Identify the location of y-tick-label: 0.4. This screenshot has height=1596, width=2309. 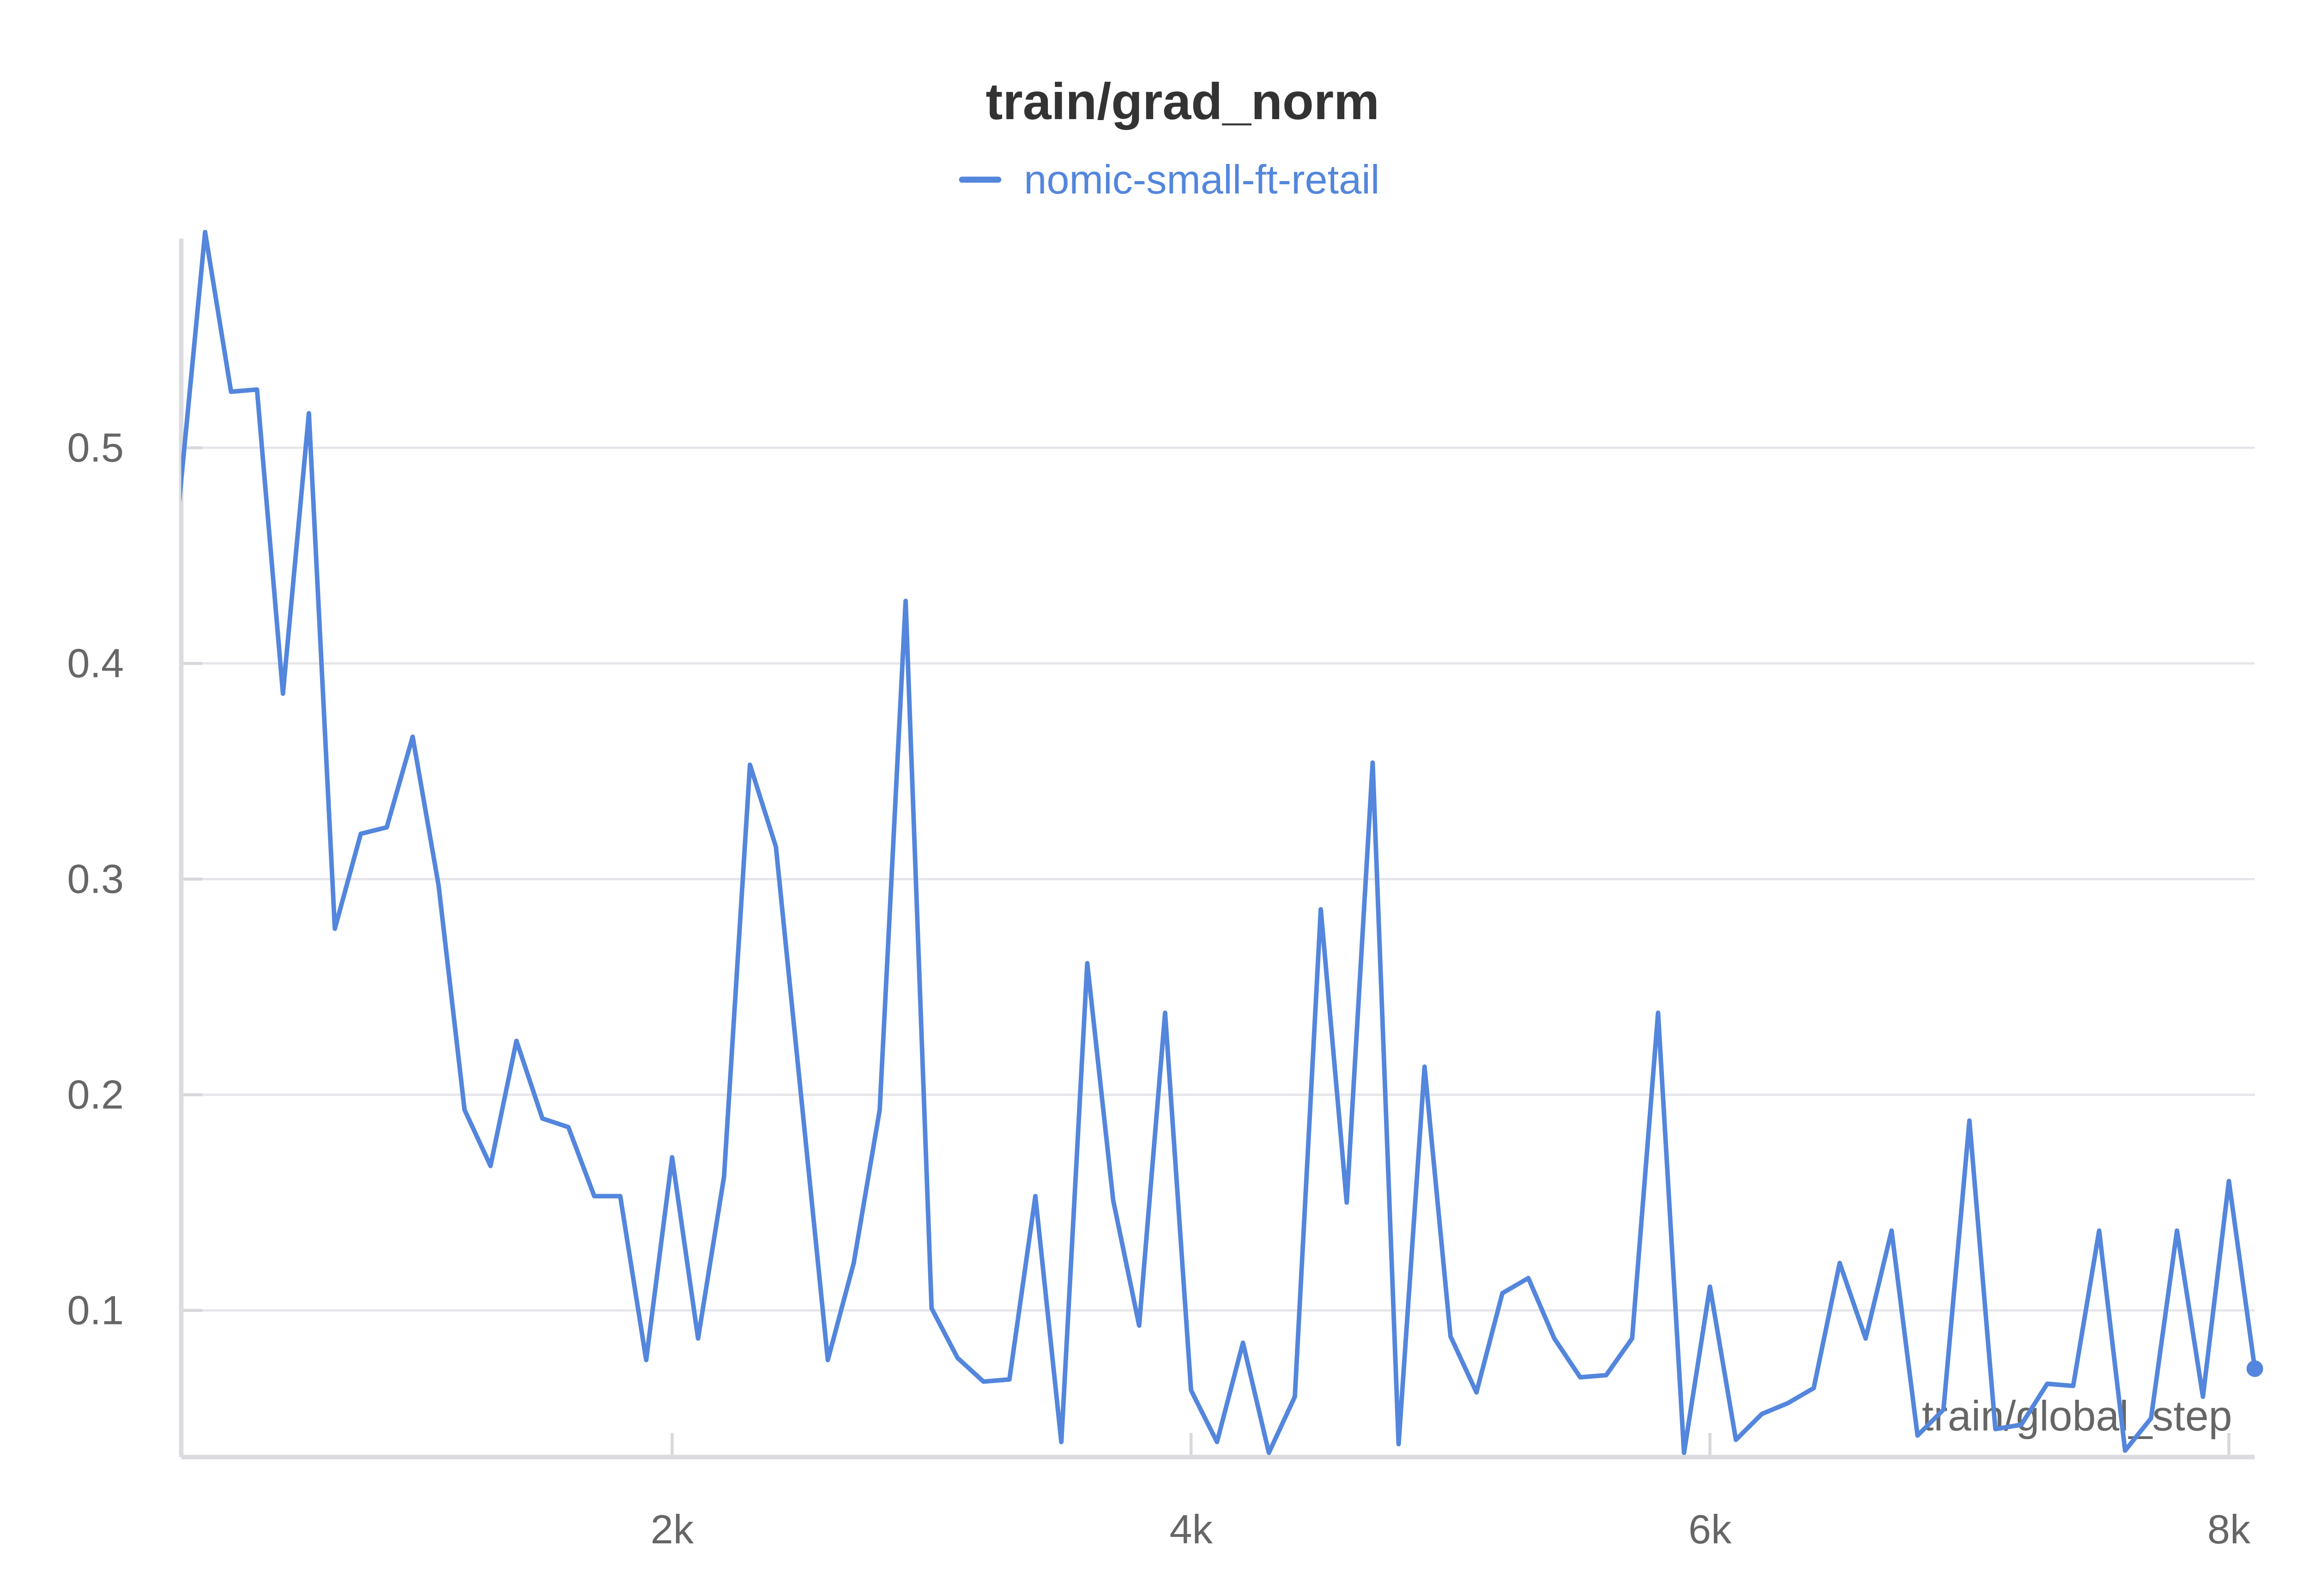
(95, 663).